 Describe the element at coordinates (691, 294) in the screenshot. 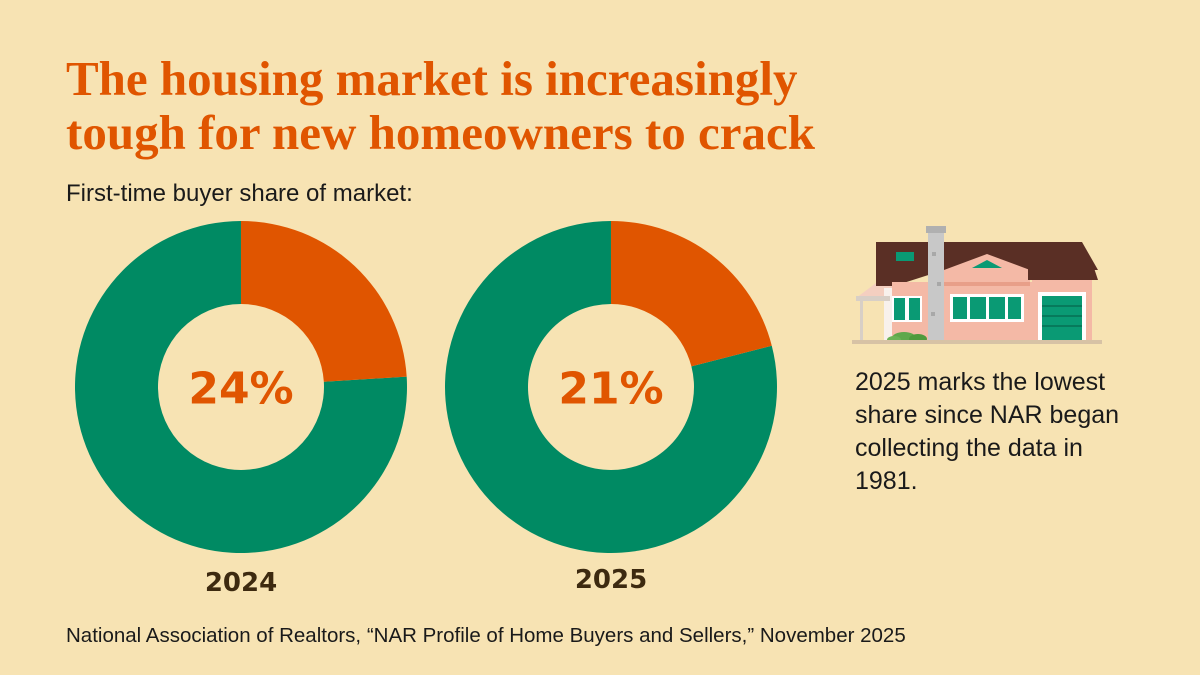

I see `donut-2025-slice-first-time` at that location.